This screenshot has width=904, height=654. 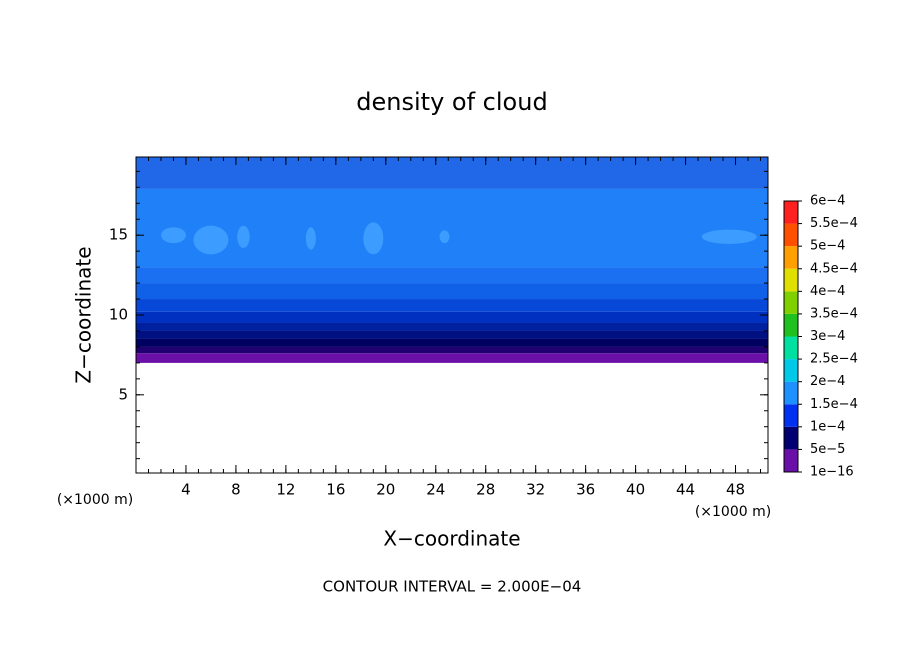 I want to click on colorbar-tick-label: 3e−4, so click(x=827, y=336).